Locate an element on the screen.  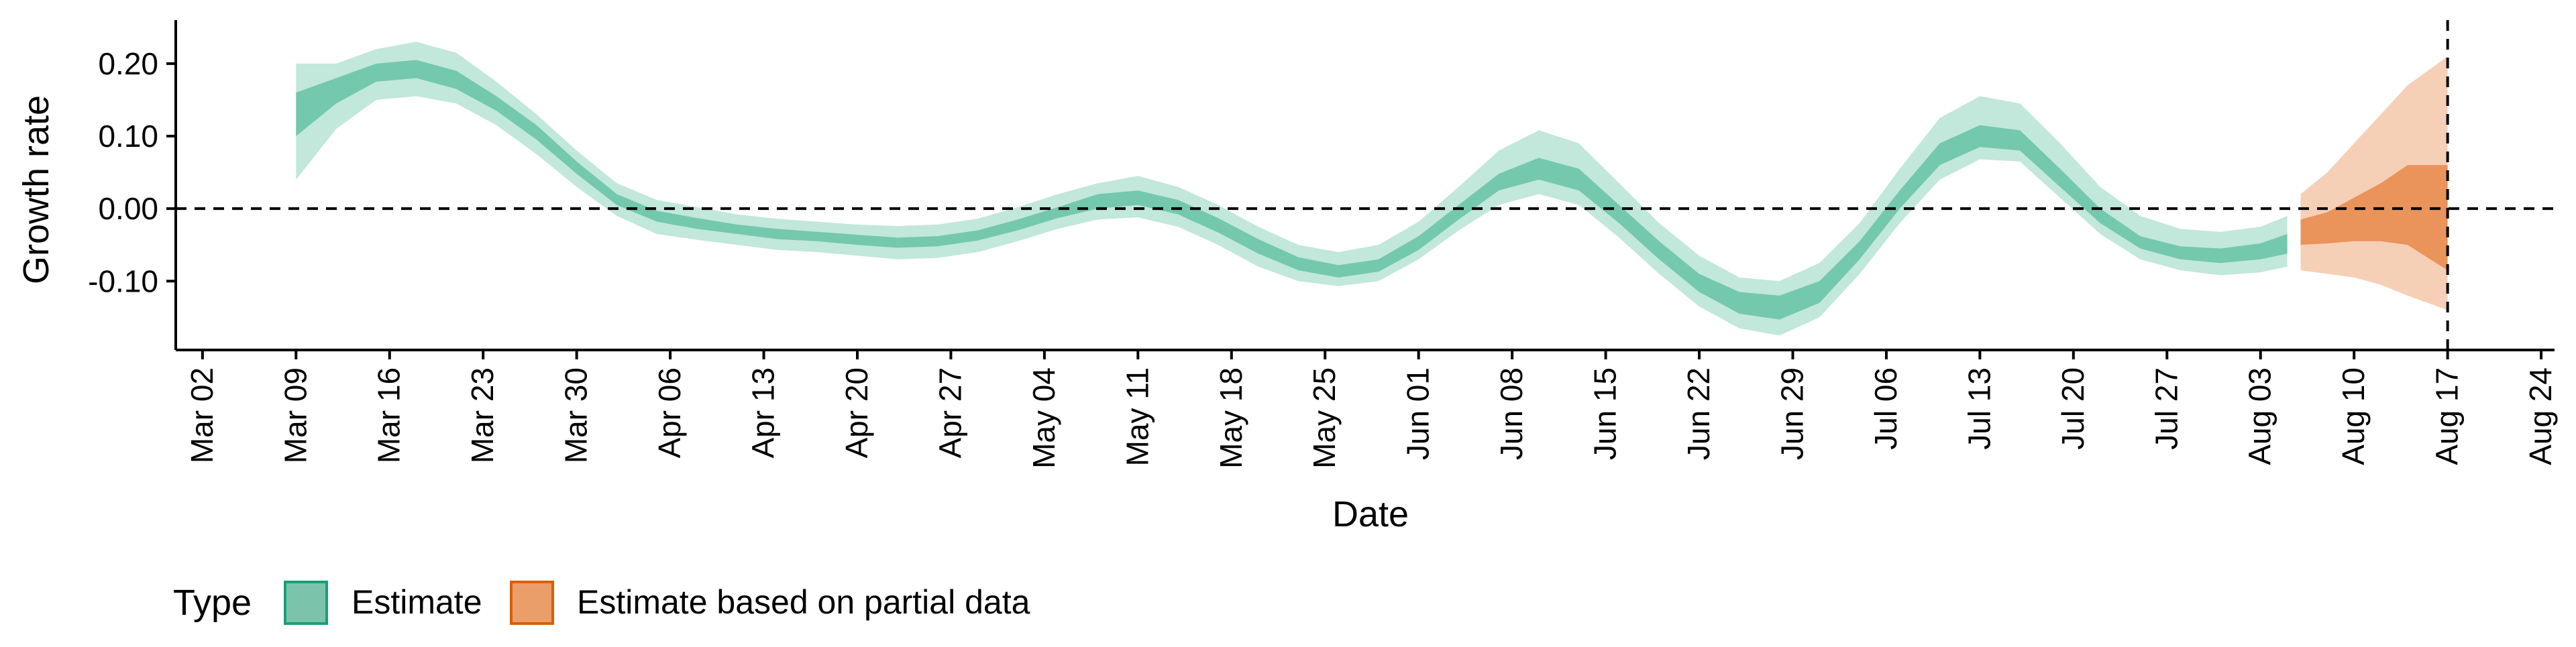
x-tick-label: Apr 13 is located at coordinates (763, 413).